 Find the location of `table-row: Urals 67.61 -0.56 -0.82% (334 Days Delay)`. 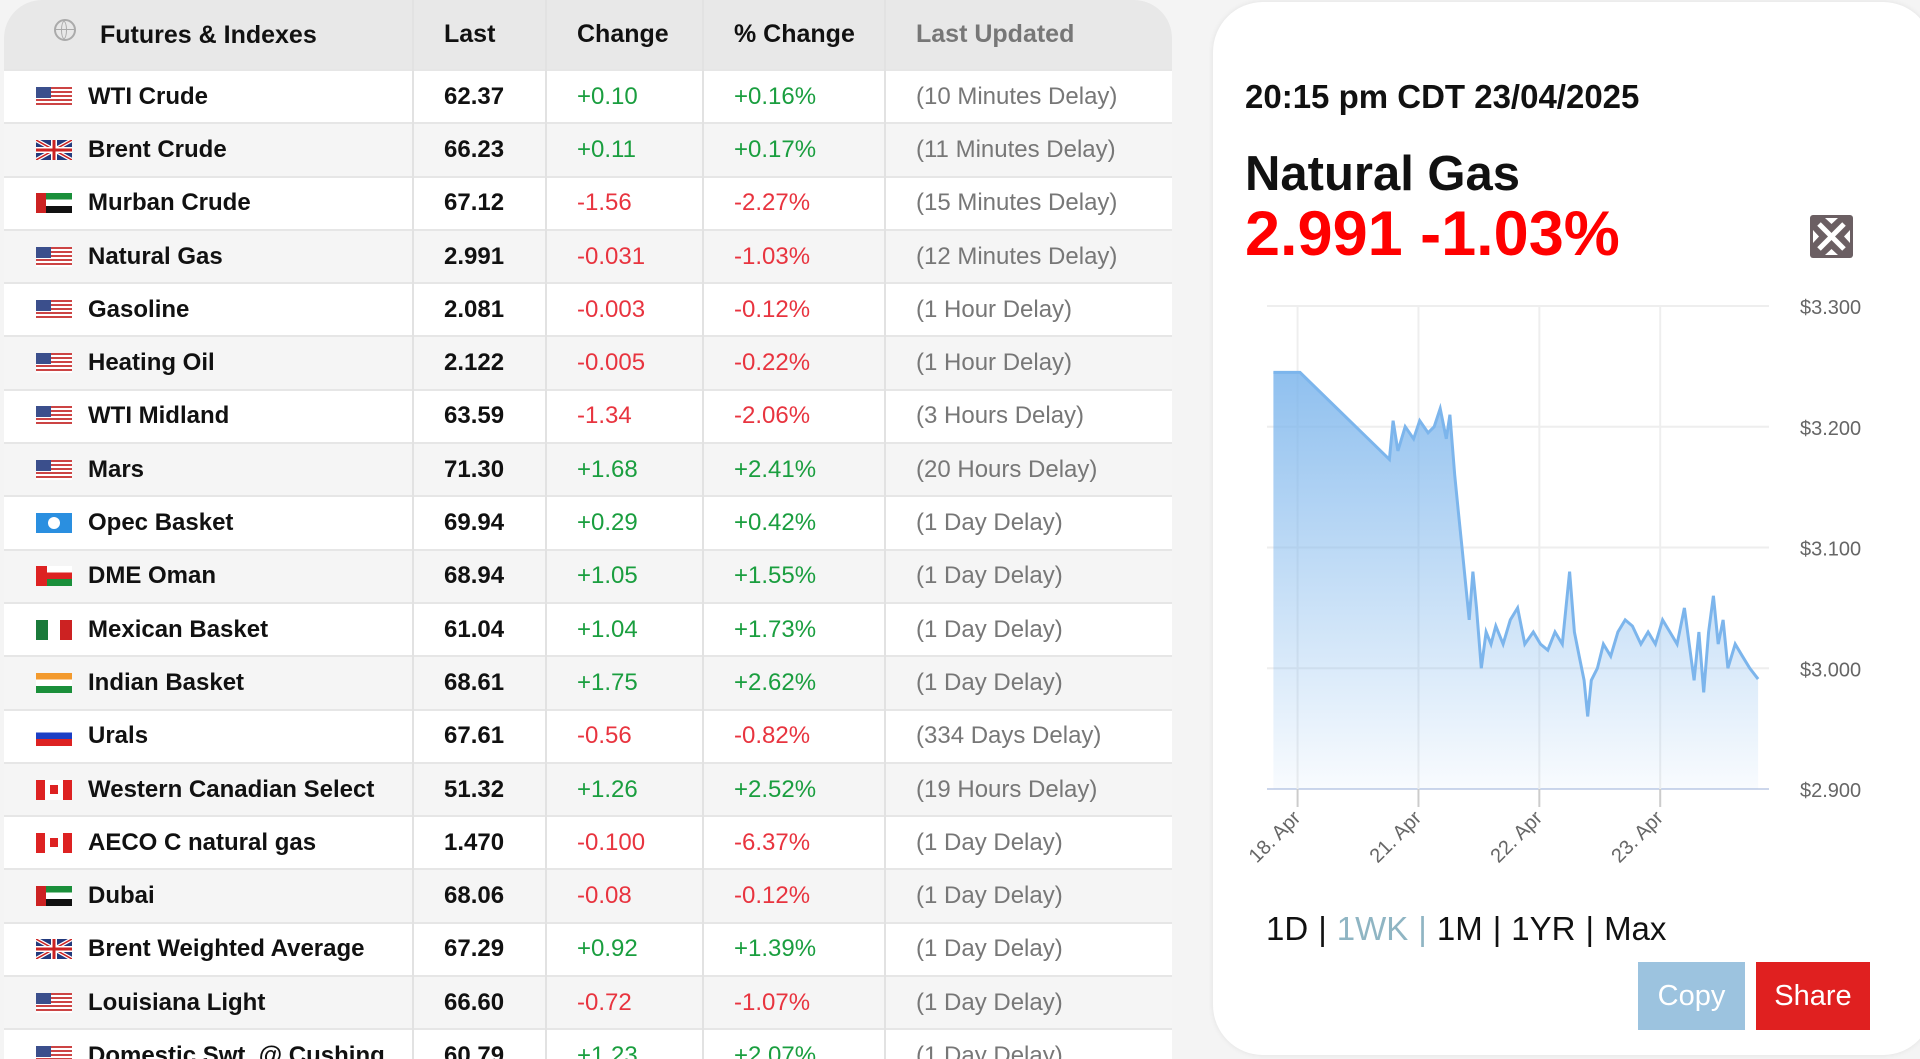

table-row: Urals 67.61 -0.56 -0.82% (334 Days Delay) is located at coordinates (588, 736).